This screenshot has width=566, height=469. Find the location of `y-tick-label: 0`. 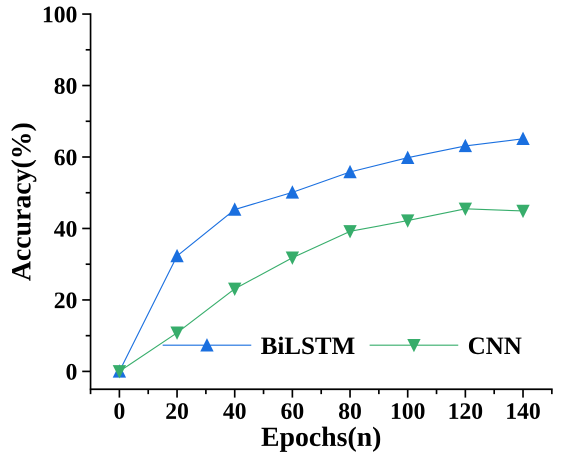

y-tick-label: 0 is located at coordinates (71, 372).